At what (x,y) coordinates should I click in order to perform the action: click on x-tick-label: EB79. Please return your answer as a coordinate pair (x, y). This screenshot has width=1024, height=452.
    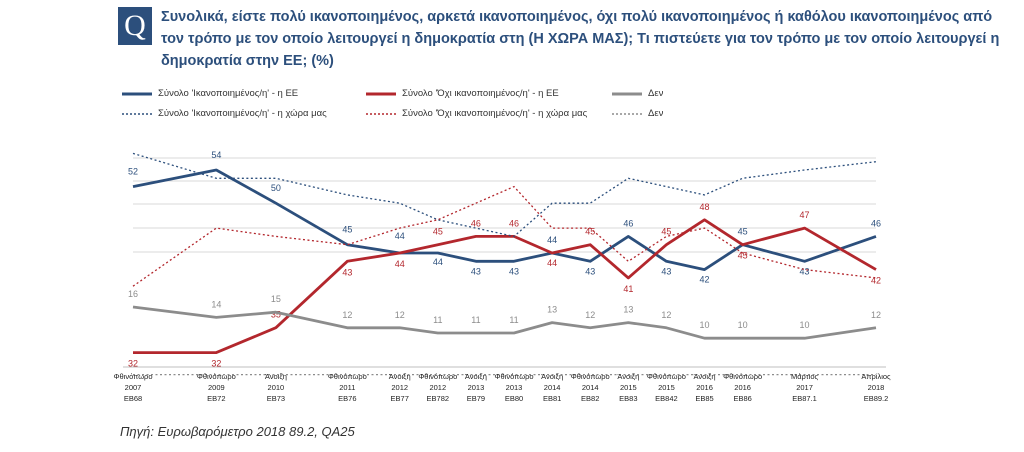
    Looking at the image, I should click on (476, 398).